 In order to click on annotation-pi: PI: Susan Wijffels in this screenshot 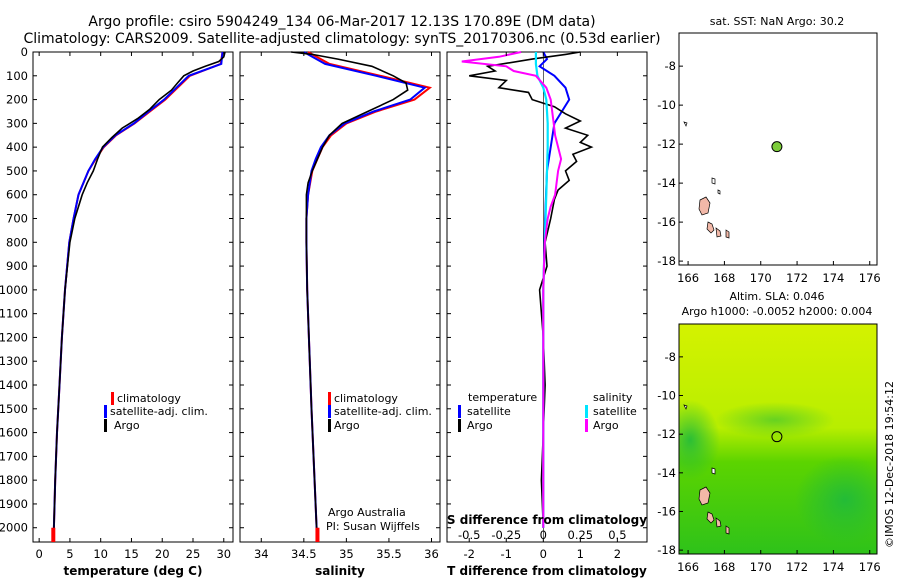, I will do `click(373, 526)`.